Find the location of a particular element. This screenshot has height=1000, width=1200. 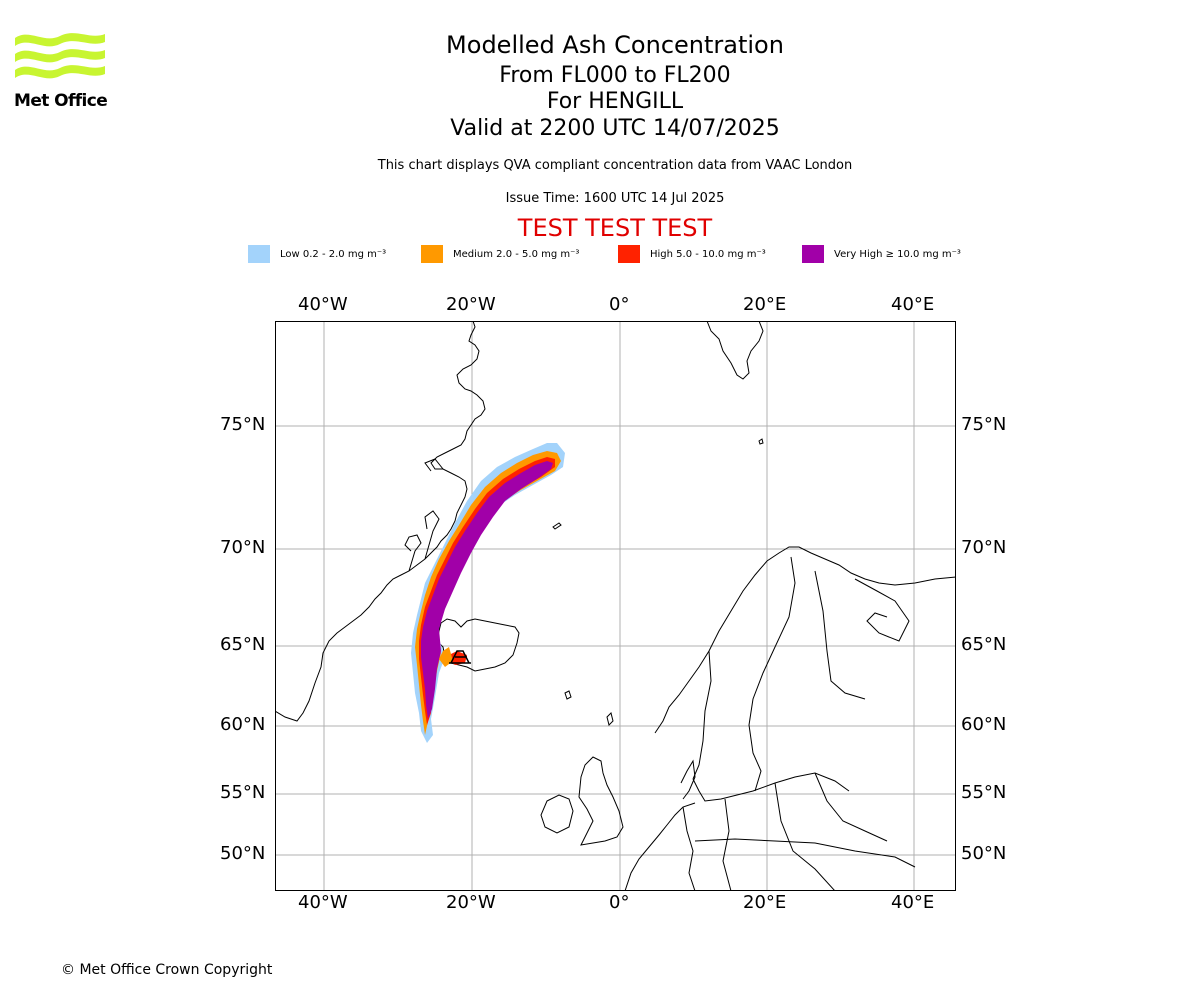

legend-label-very-high: Very High ≥ 10.0 mg m⁻³ is located at coordinates (897, 254).